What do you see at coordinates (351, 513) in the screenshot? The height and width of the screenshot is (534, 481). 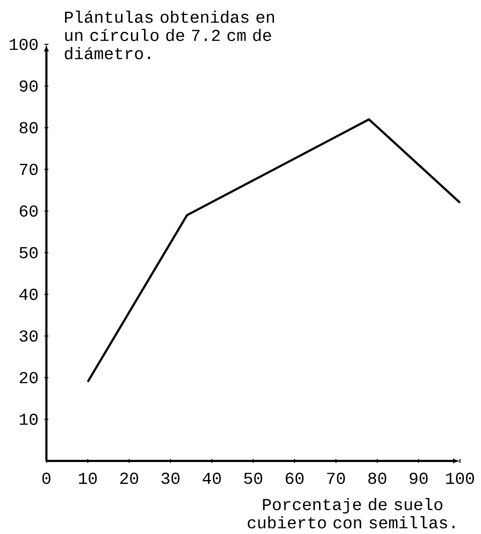 I see `x-axis-title: Porcentaje de suelo cubierto con semillas.` at bounding box center [351, 513].